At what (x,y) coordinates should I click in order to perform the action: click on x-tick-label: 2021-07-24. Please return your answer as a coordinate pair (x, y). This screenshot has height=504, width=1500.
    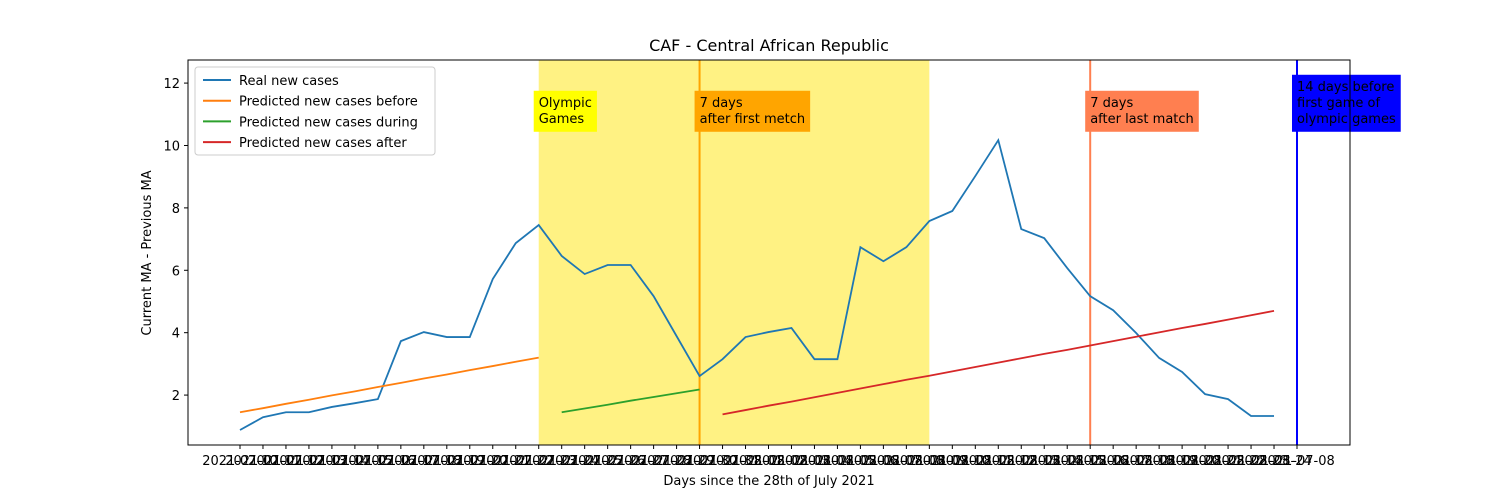
    Looking at the image, I should click on (562, 461).